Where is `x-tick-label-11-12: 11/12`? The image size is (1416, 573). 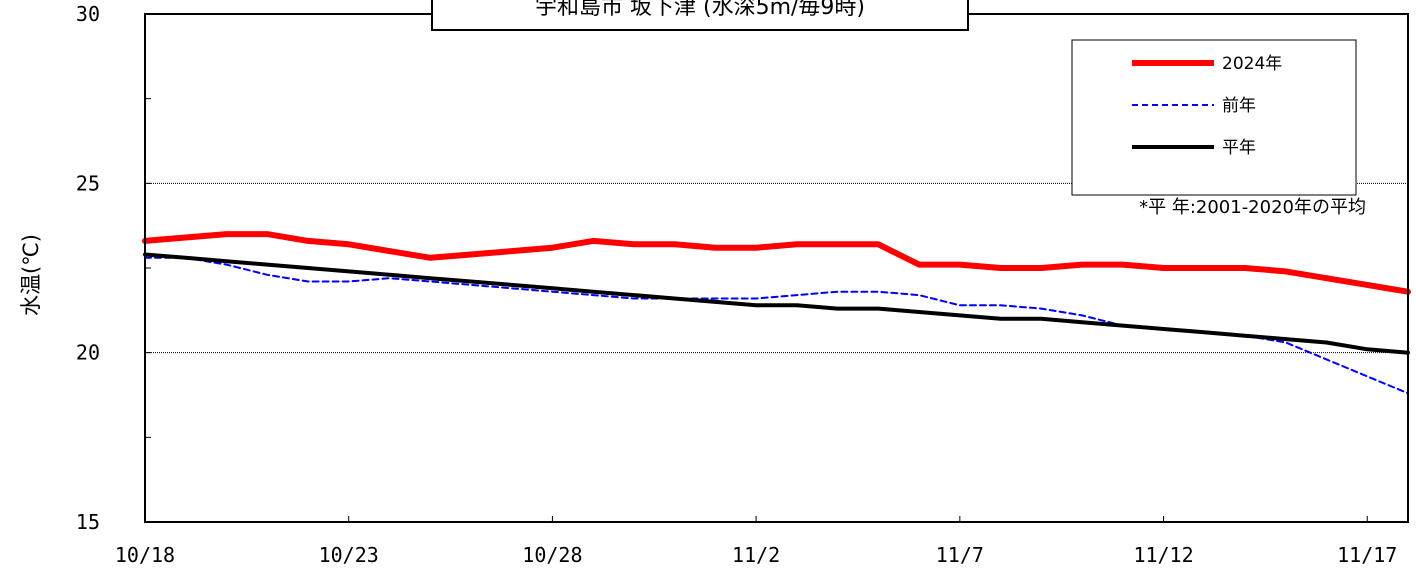
x-tick-label-11-12: 11/12 is located at coordinates (1163, 555).